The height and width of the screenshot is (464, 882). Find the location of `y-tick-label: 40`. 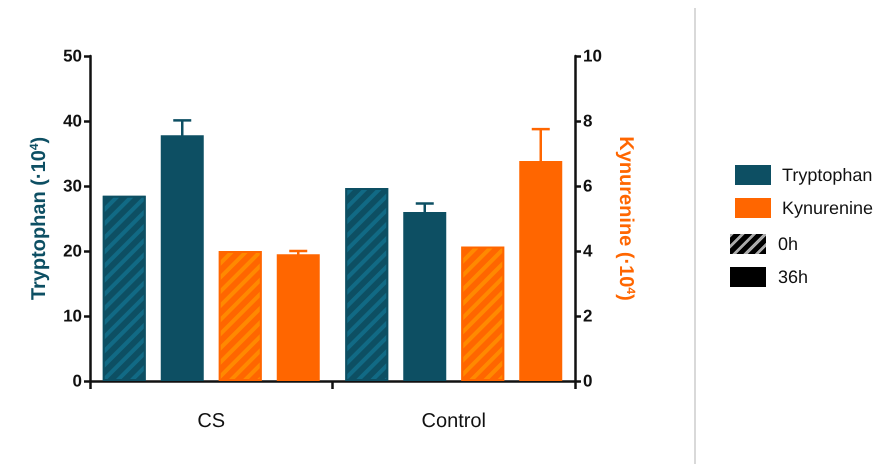

y-tick-label: 40 is located at coordinates (72, 121).